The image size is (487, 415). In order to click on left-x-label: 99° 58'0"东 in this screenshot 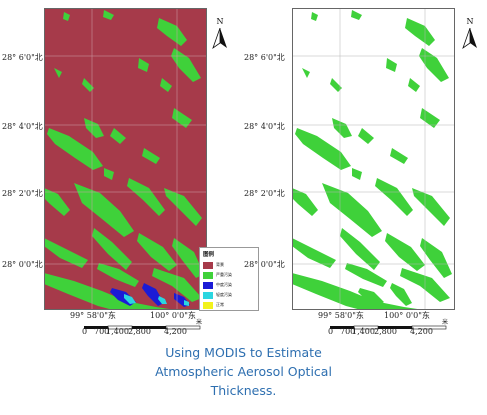, I will do `click(93, 315)`.